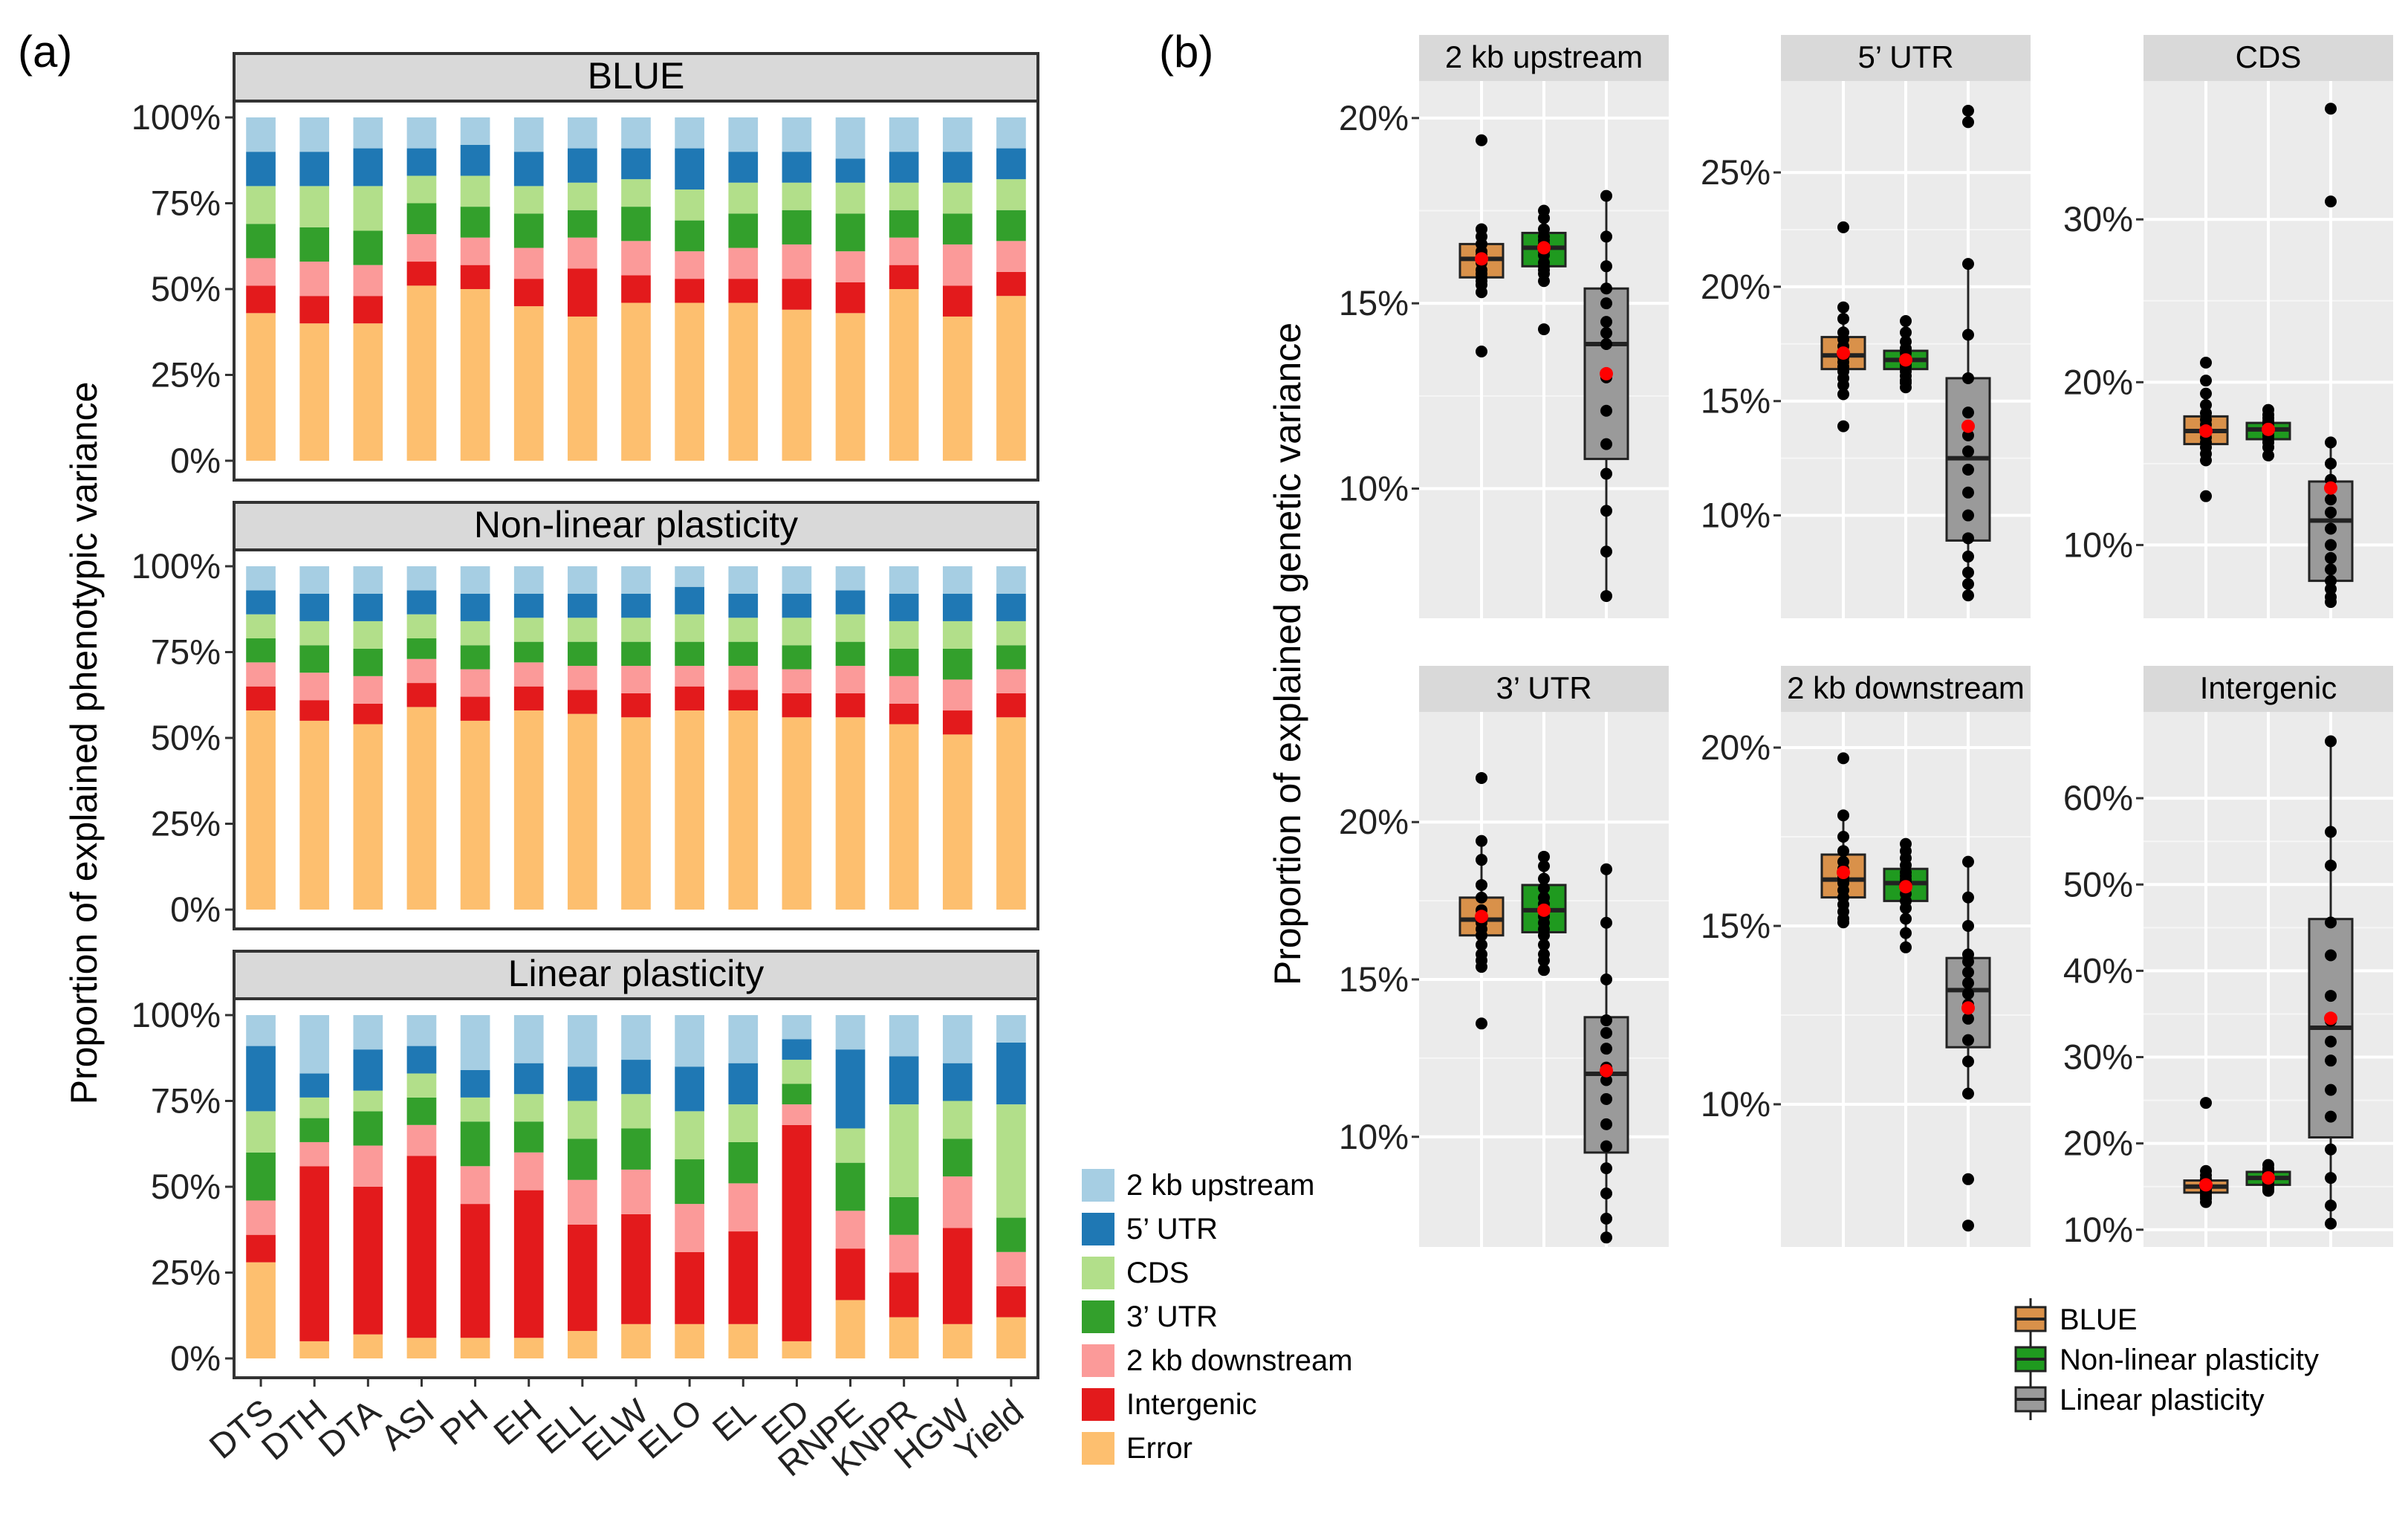 The width and height of the screenshot is (2408, 1513). Describe the element at coordinates (636, 973) in the screenshot. I see `facet-title: Linear plasticity` at that location.